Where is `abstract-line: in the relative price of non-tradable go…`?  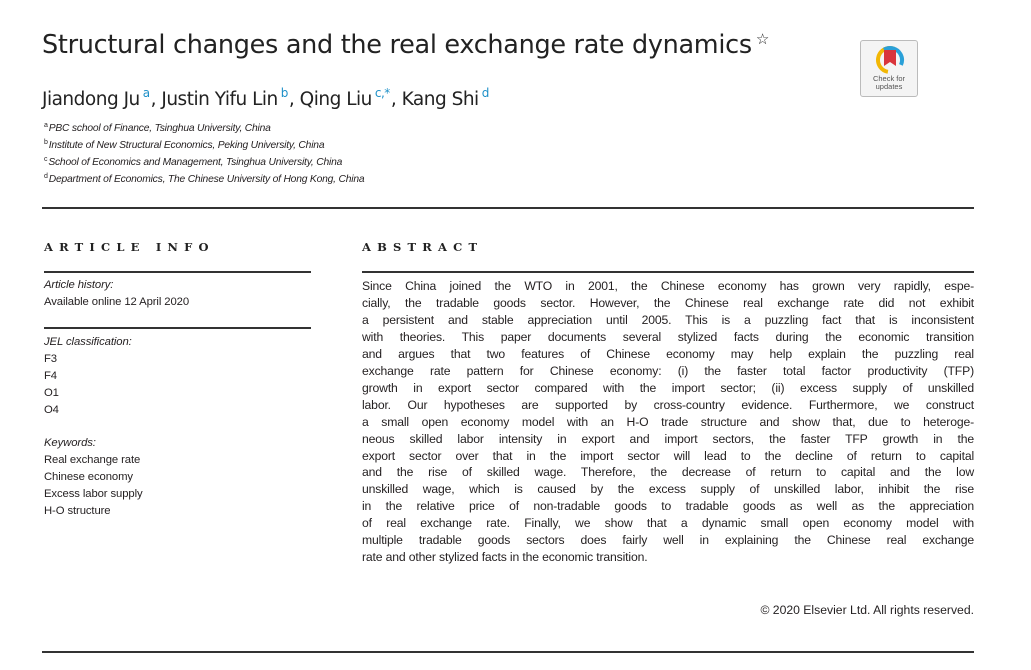 abstract-line: in the relative price of non-tradable go… is located at coordinates (668, 506).